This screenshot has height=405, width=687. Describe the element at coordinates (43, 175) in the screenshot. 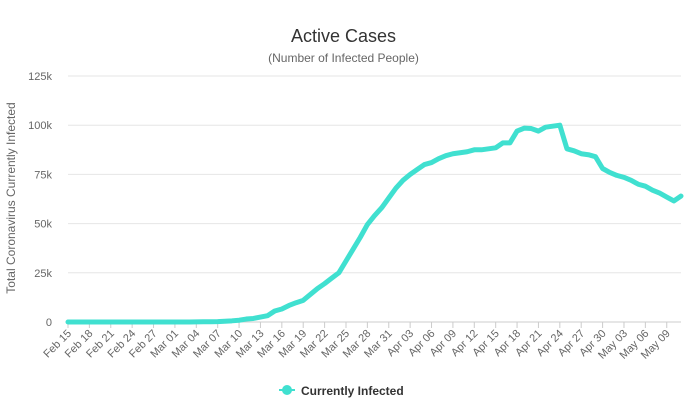

I see `y-tick-label: 75k` at that location.